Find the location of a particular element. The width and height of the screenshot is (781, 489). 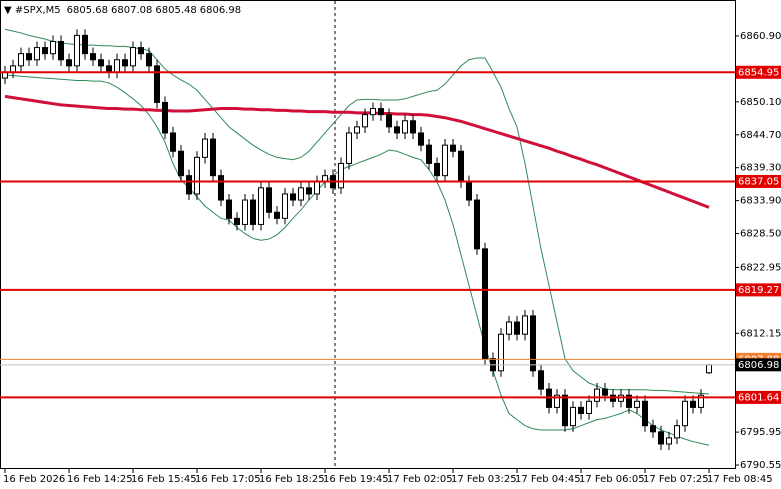

x-tick-label: 16 Feb 19:45 is located at coordinates (356, 479).